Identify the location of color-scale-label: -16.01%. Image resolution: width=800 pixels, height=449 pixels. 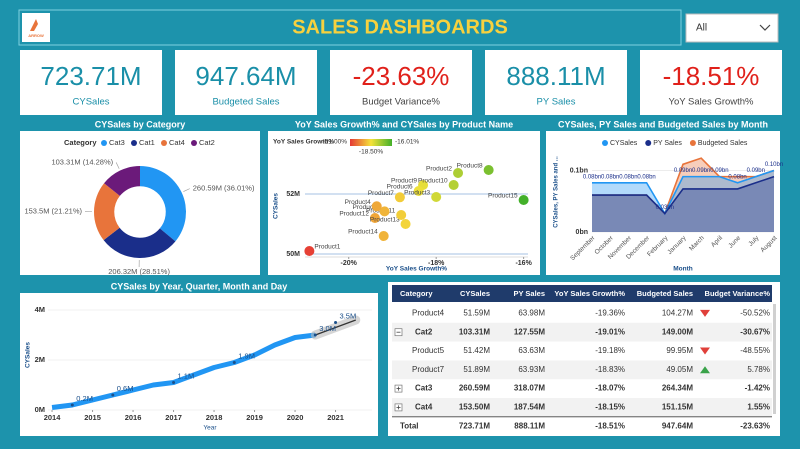
(407, 142).